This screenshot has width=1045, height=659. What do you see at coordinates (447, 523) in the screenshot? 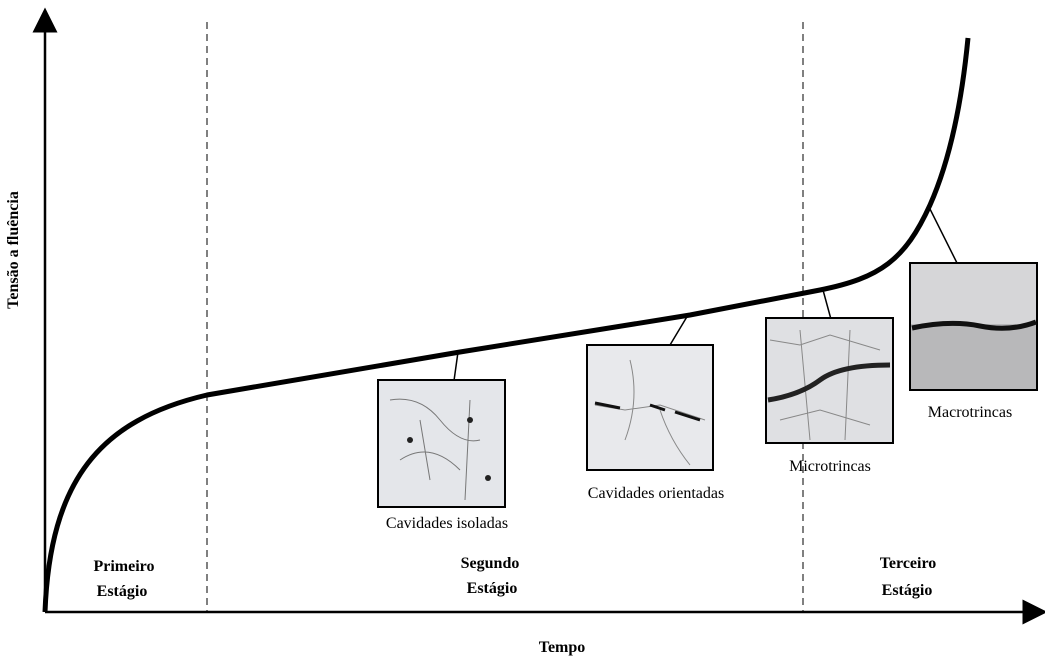
I see `micrograph-caption: Cavidades isoladas` at bounding box center [447, 523].